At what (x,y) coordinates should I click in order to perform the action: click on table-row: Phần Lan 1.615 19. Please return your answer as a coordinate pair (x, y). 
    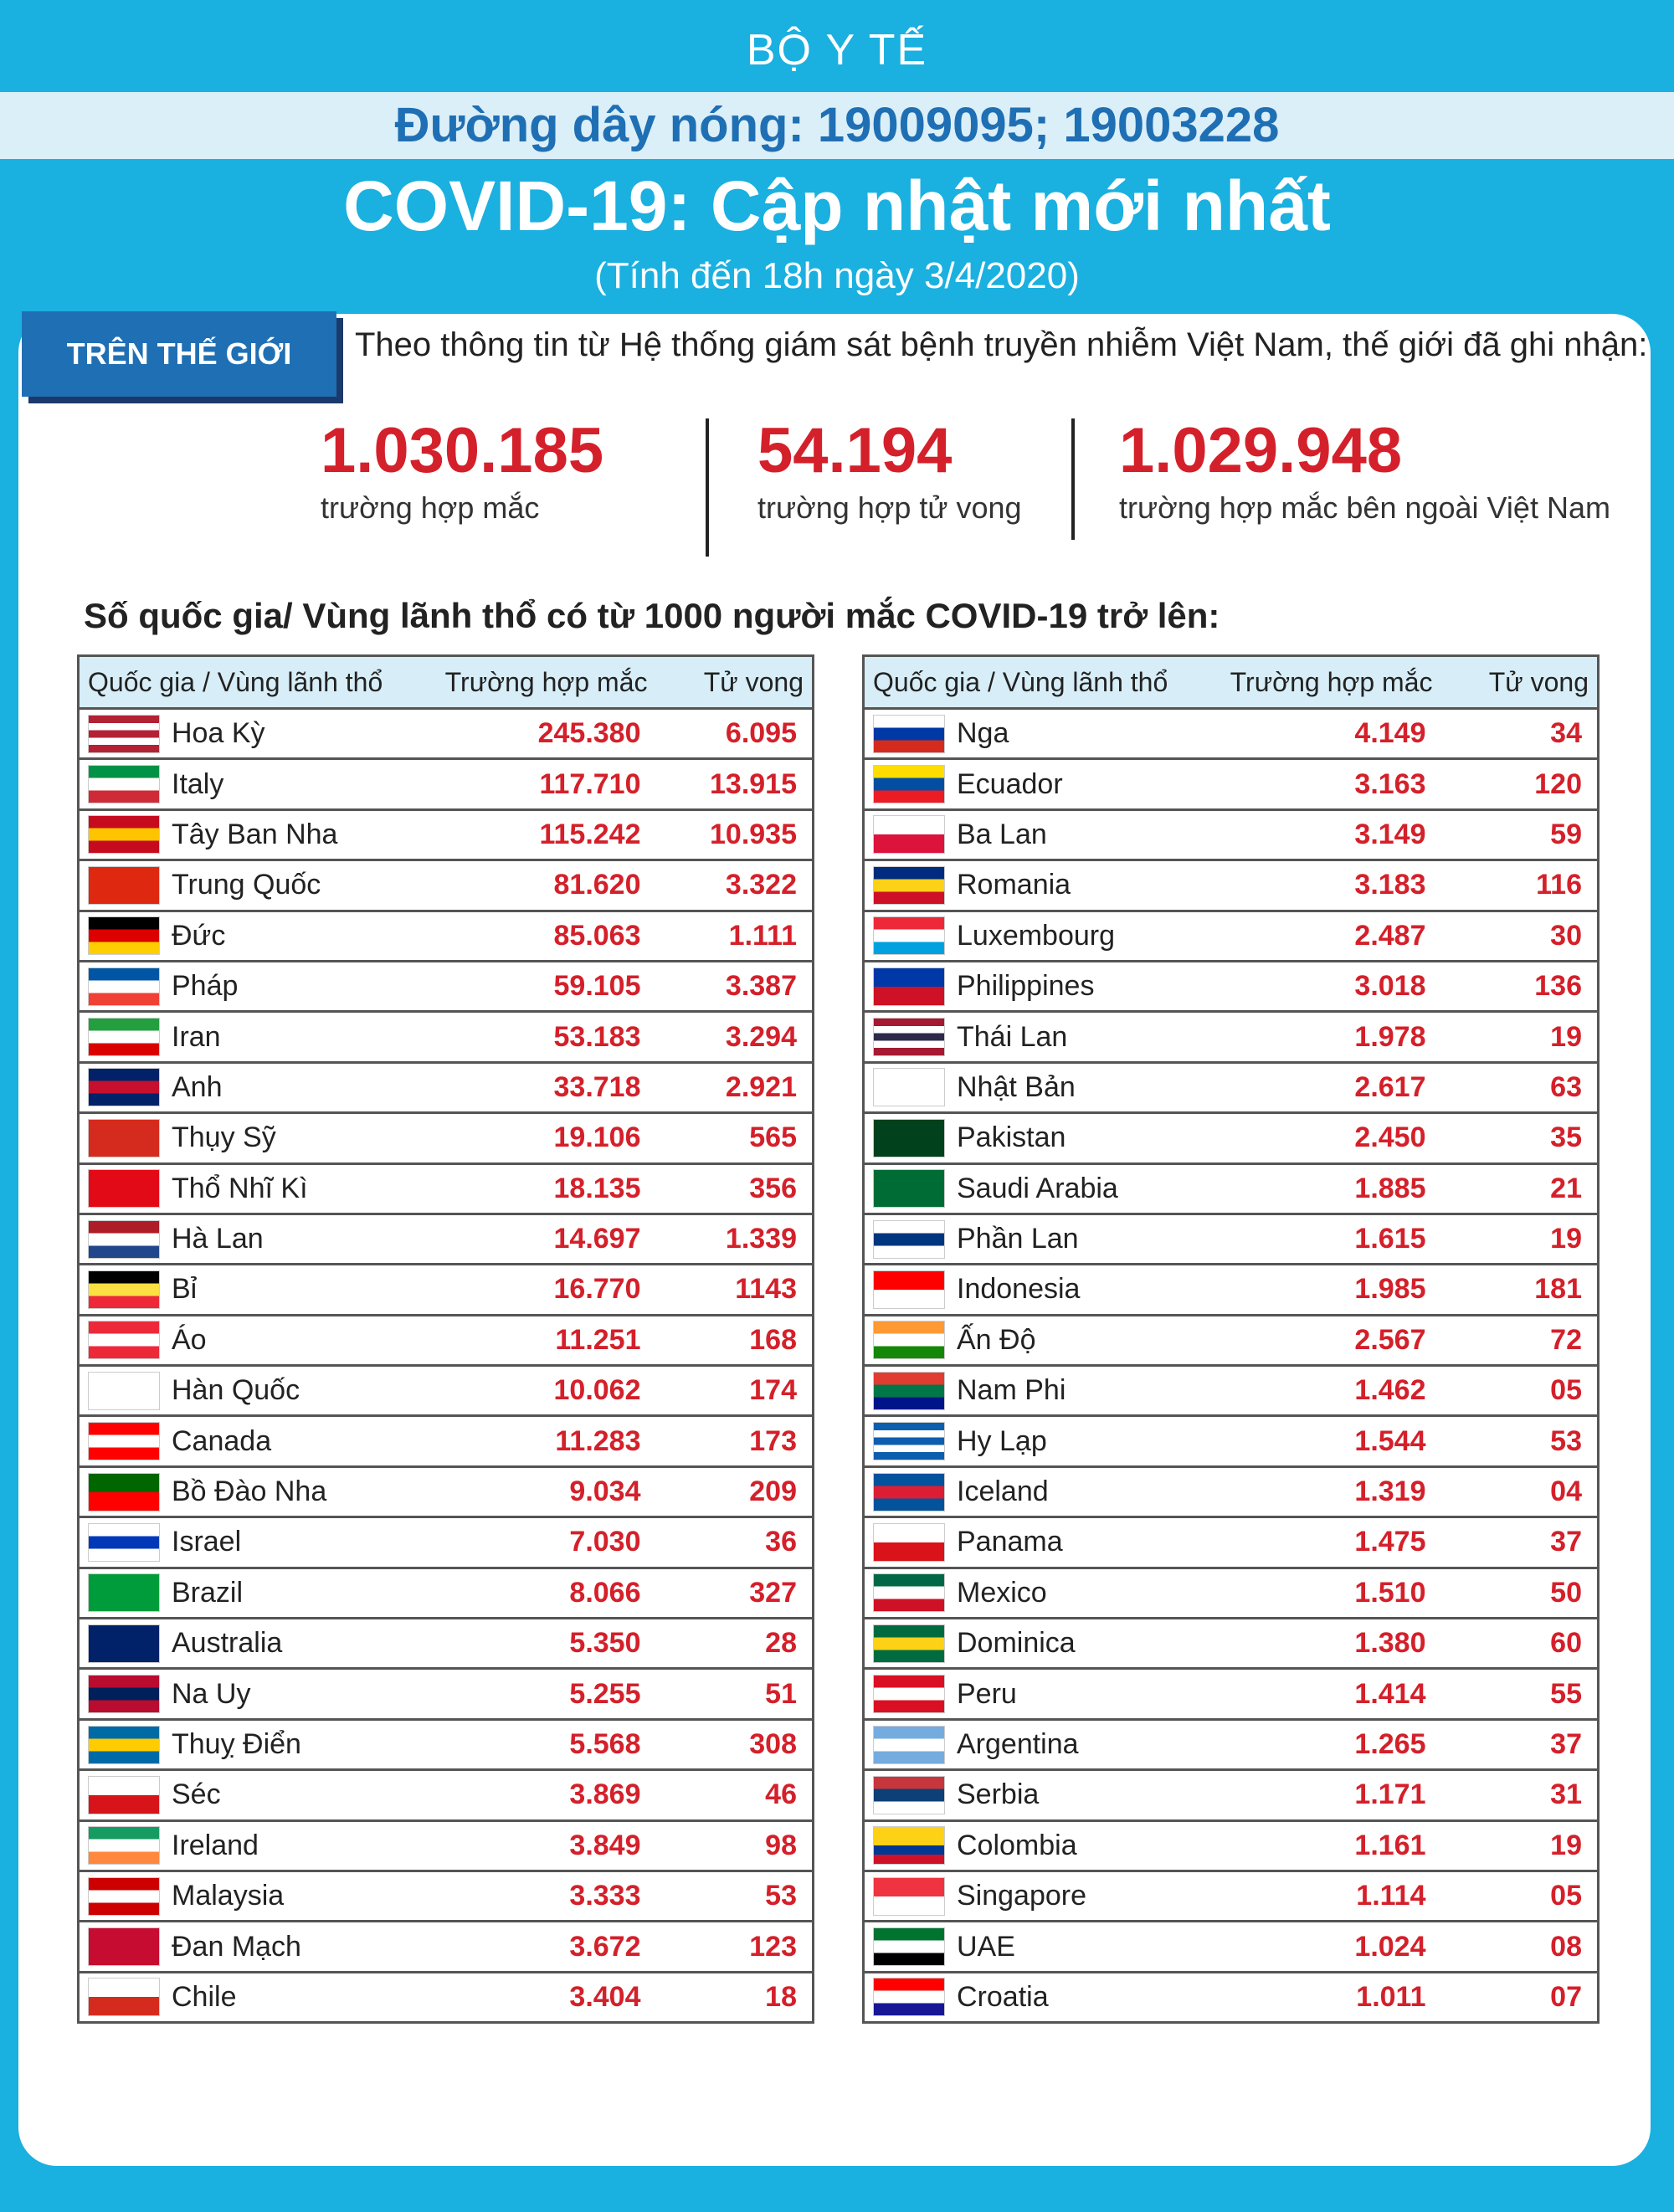
    Looking at the image, I should click on (1231, 1240).